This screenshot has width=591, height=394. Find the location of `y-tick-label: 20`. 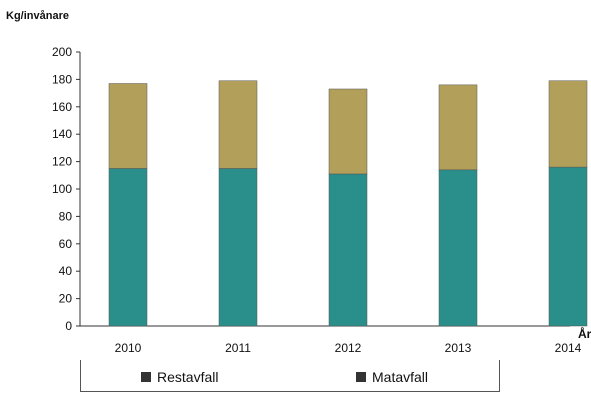

y-tick-label: 20 is located at coordinates (66, 299).